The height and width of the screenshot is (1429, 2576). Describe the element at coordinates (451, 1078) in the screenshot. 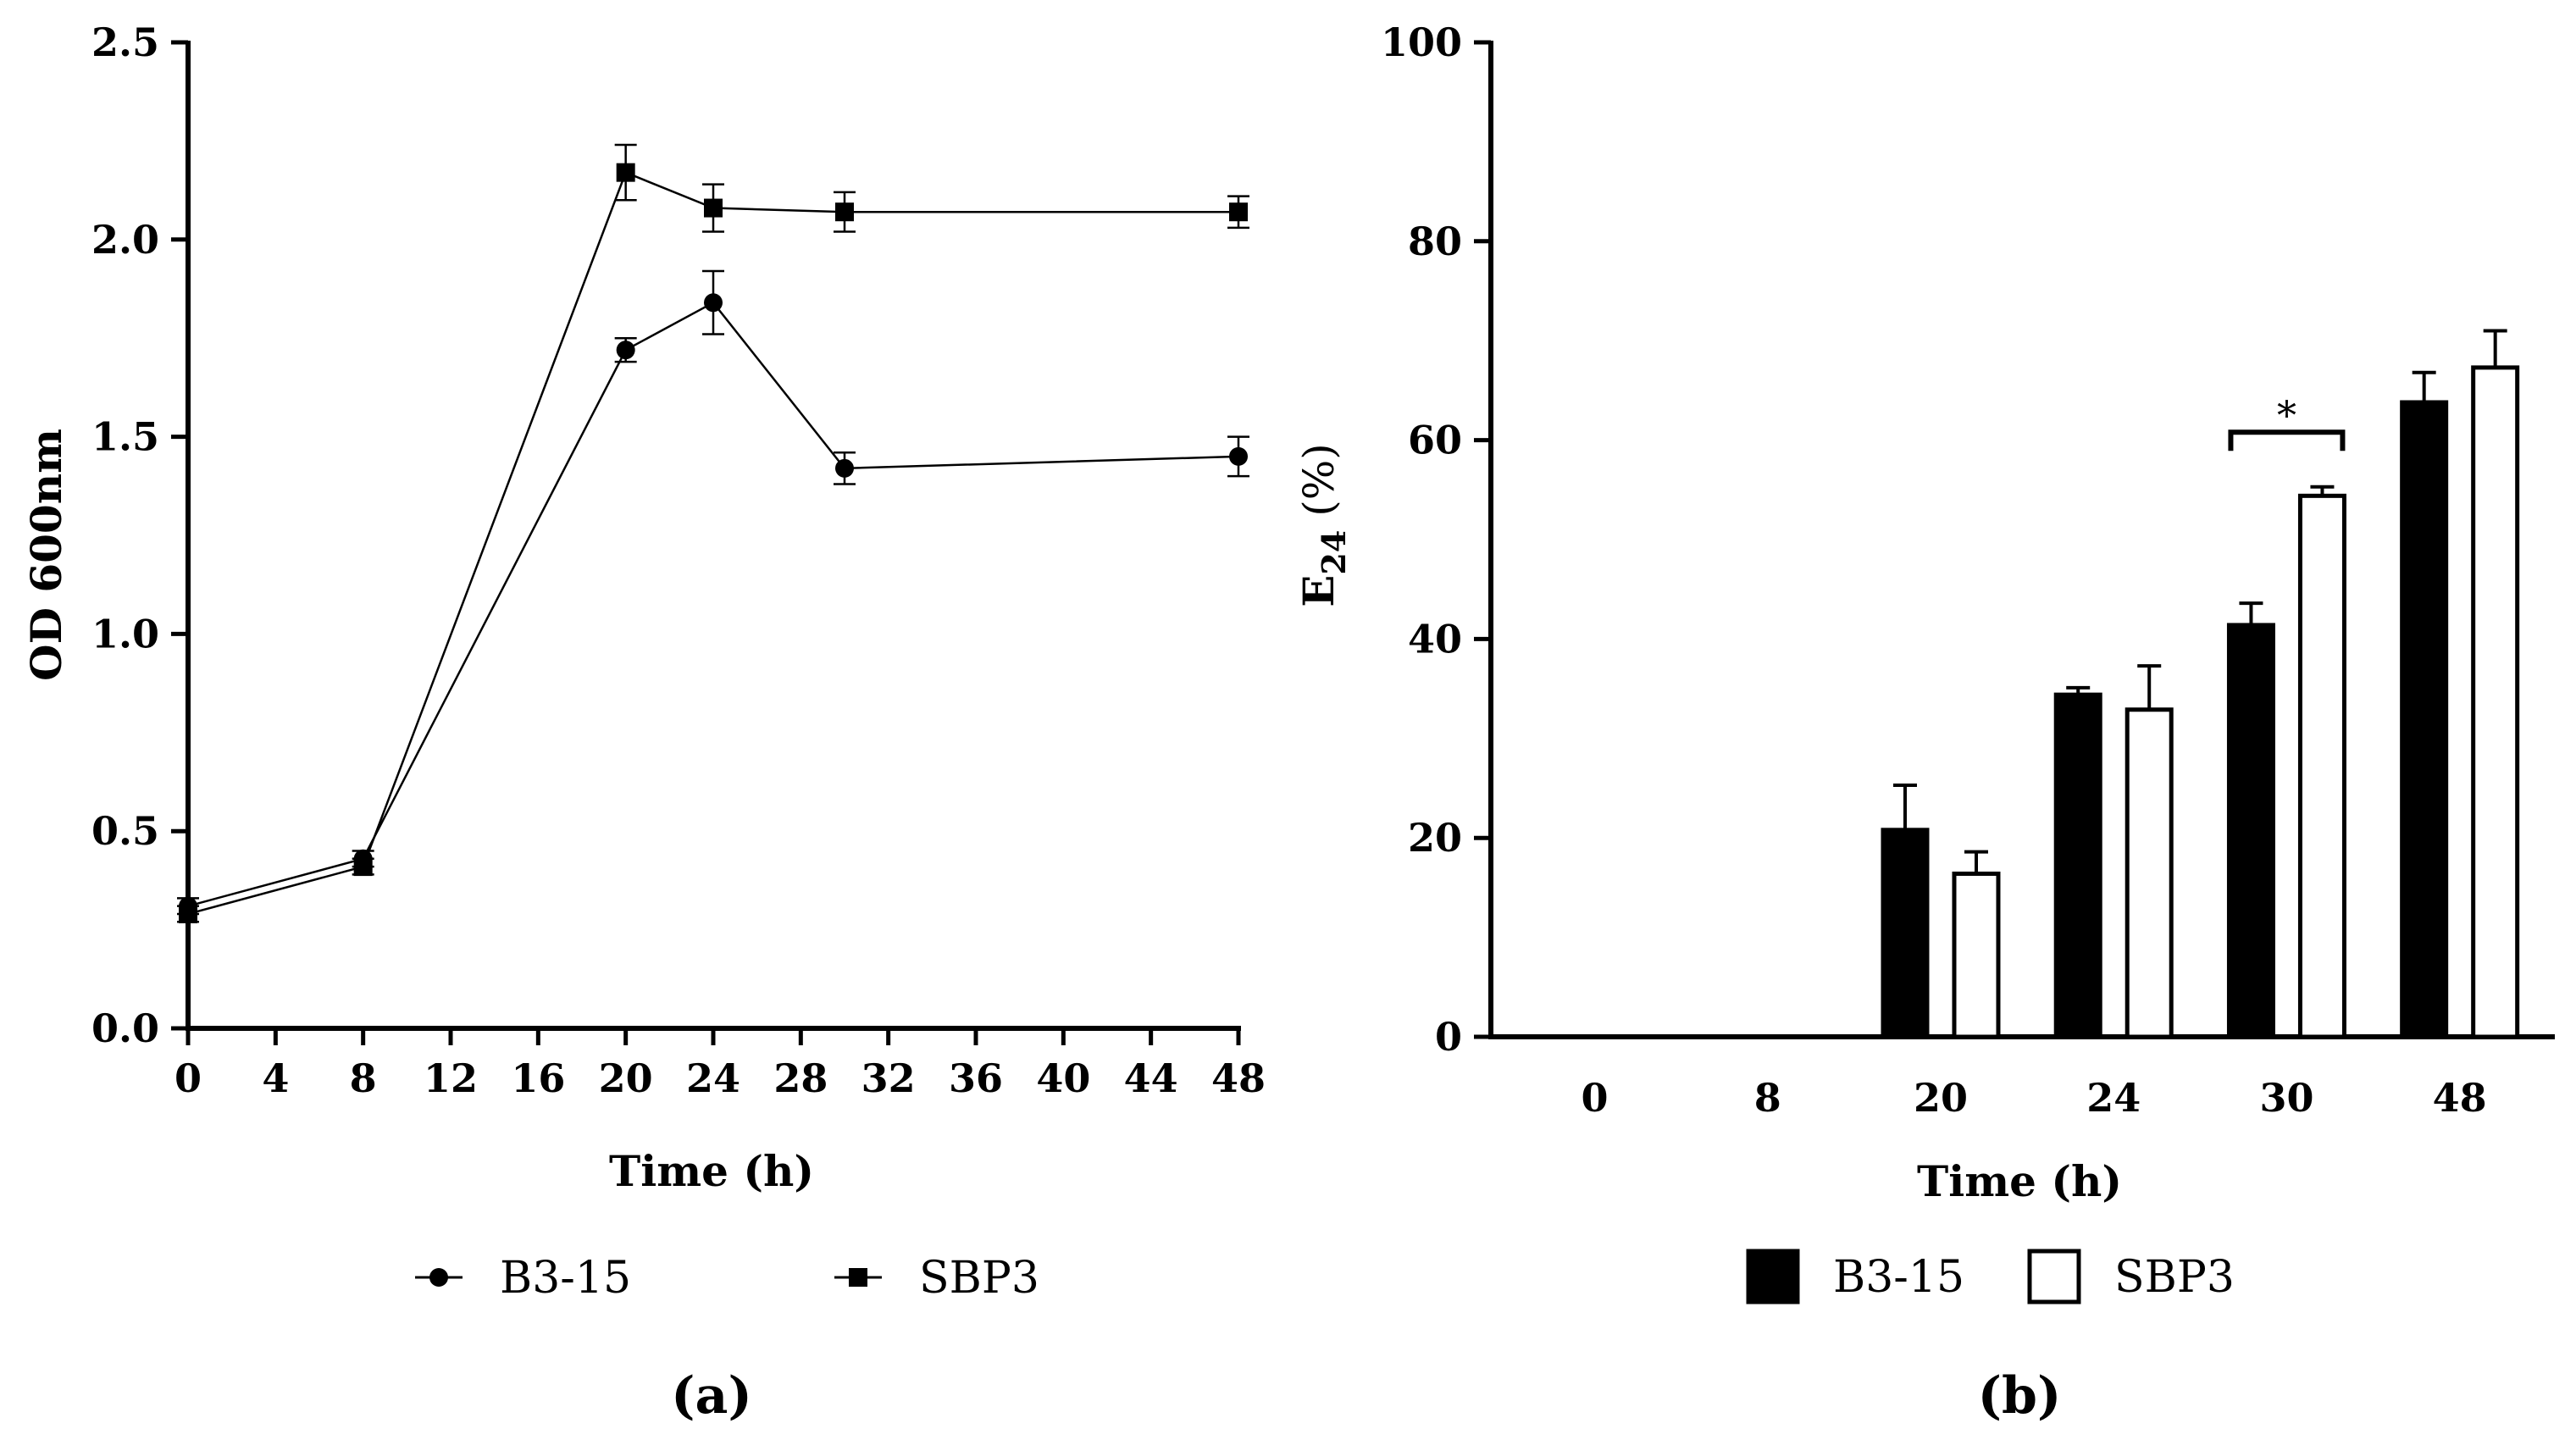

I see `panel-a-x-tick-label: 12` at that location.